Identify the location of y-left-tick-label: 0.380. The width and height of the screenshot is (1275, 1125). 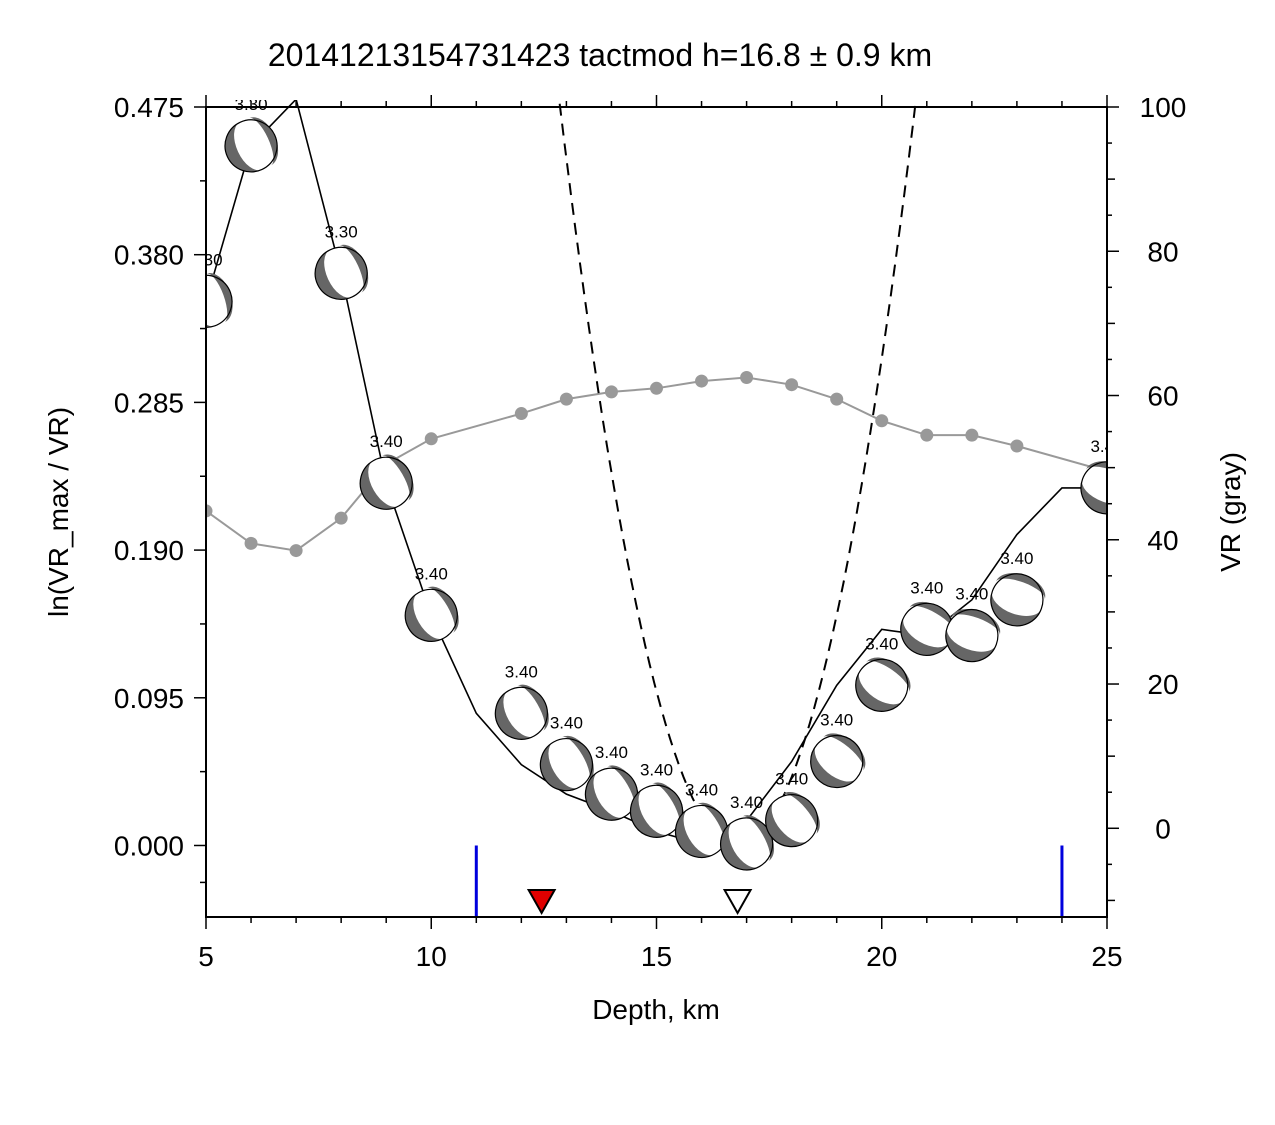
(149, 255).